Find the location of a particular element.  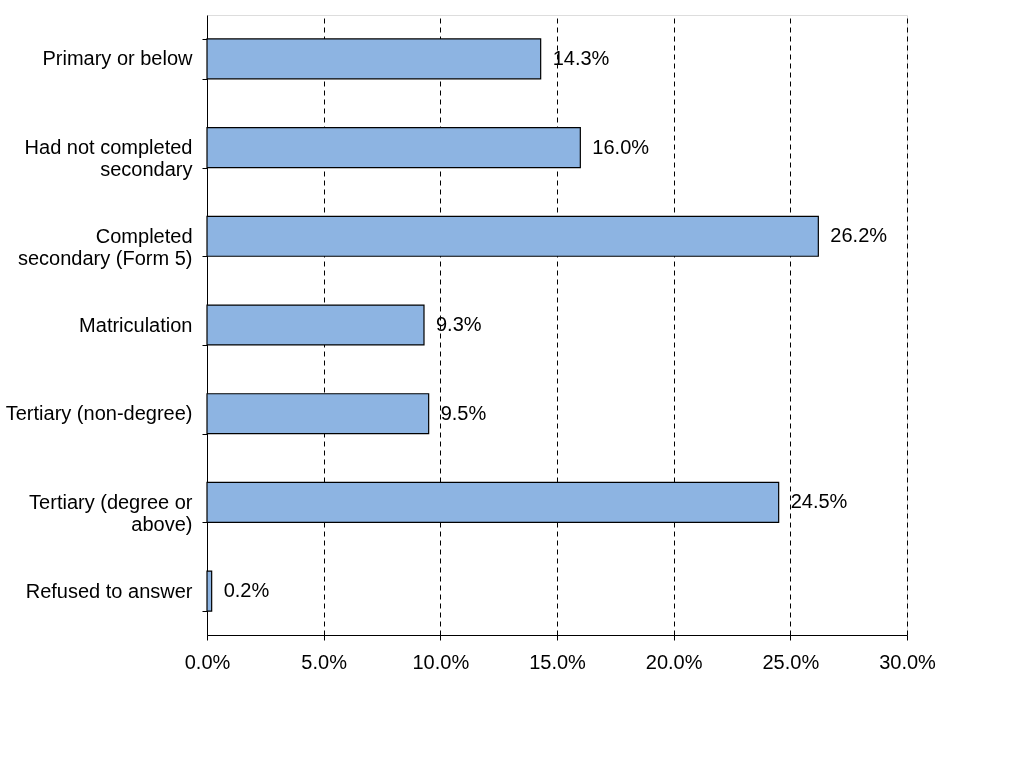

data-label: 16.0% is located at coordinates (621, 146).